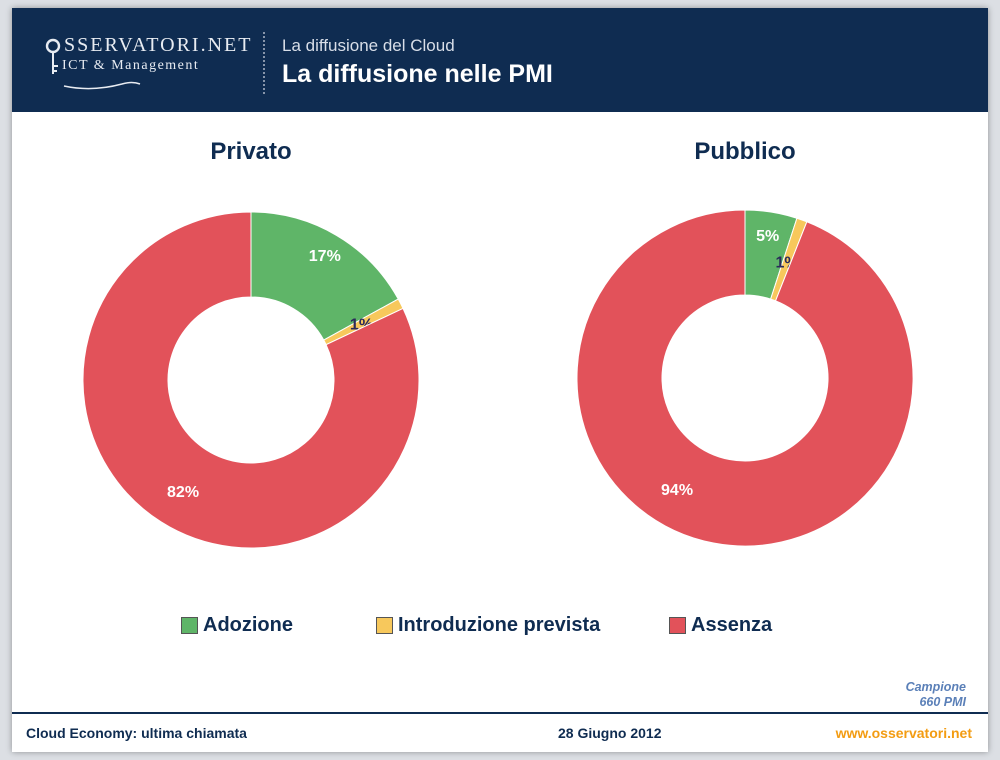  I want to click on legend: Adozione Introduzione prevista Assenza, so click(500, 624).